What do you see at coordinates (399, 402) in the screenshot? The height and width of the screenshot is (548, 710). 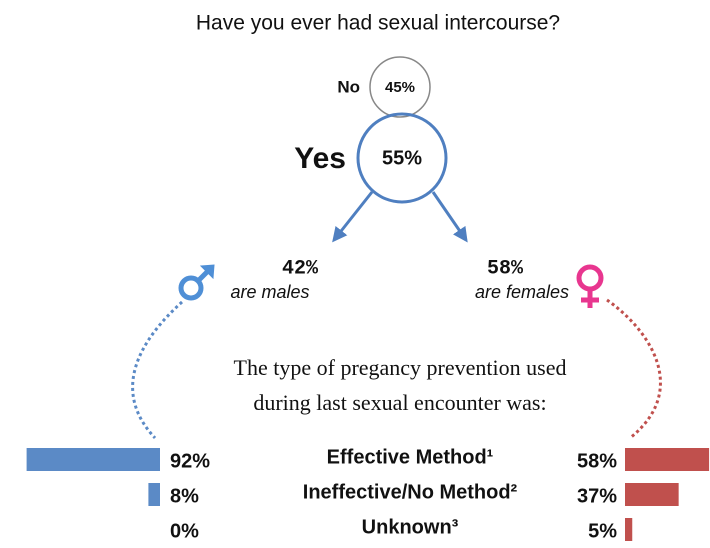 I see `subtitle: during last sexual encounter was:` at bounding box center [399, 402].